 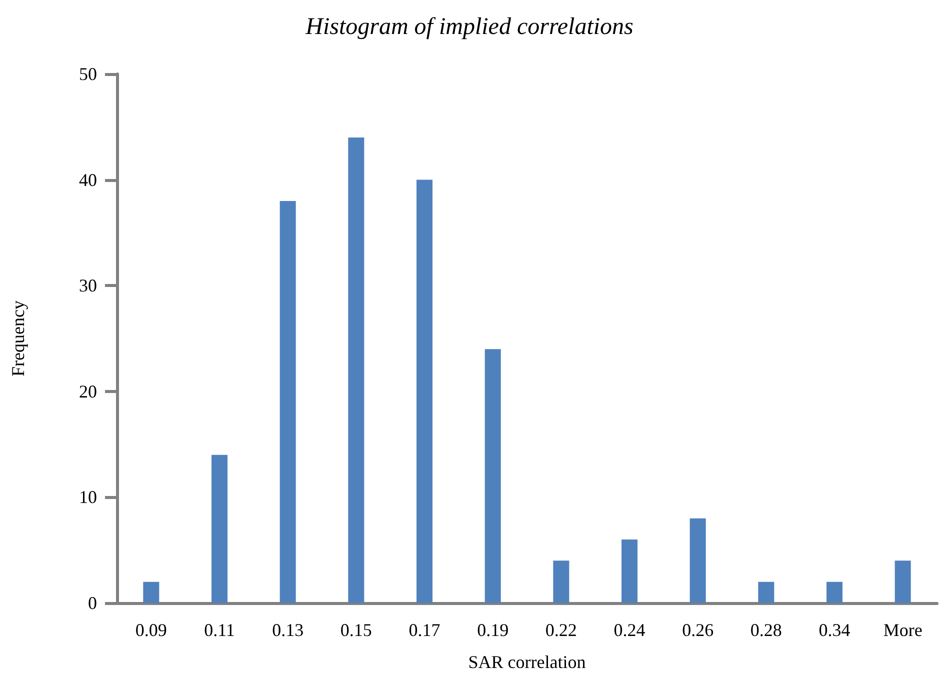 What do you see at coordinates (88, 180) in the screenshot?
I see `y-tick-label: 40` at bounding box center [88, 180].